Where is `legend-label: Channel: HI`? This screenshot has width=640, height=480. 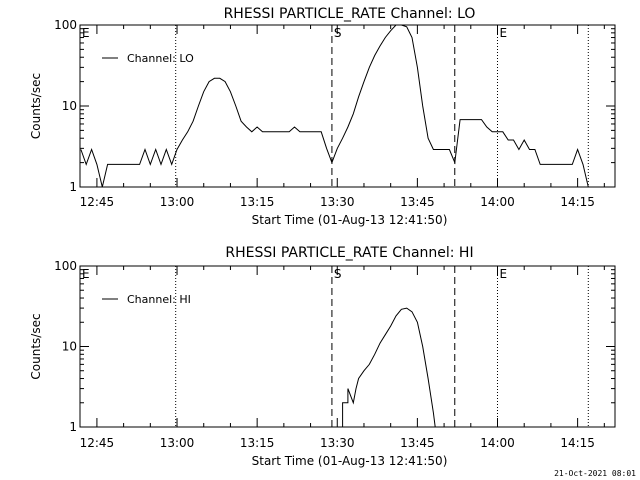
legend-label: Channel: HI is located at coordinates (159, 299).